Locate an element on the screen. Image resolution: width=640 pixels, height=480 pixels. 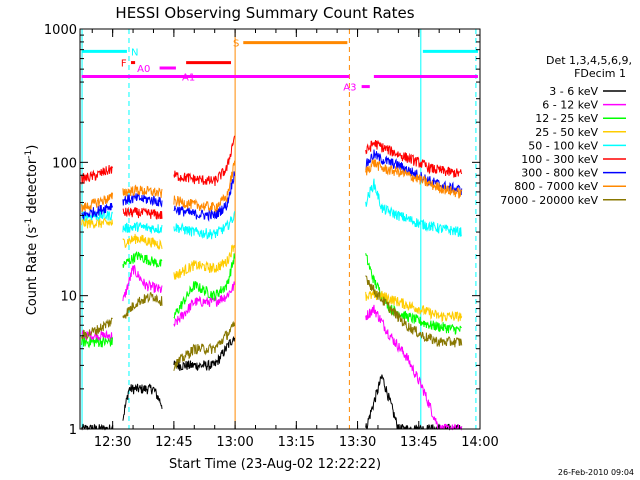
timestamp: 26-Feb-2010 09:04 is located at coordinates (596, 472).